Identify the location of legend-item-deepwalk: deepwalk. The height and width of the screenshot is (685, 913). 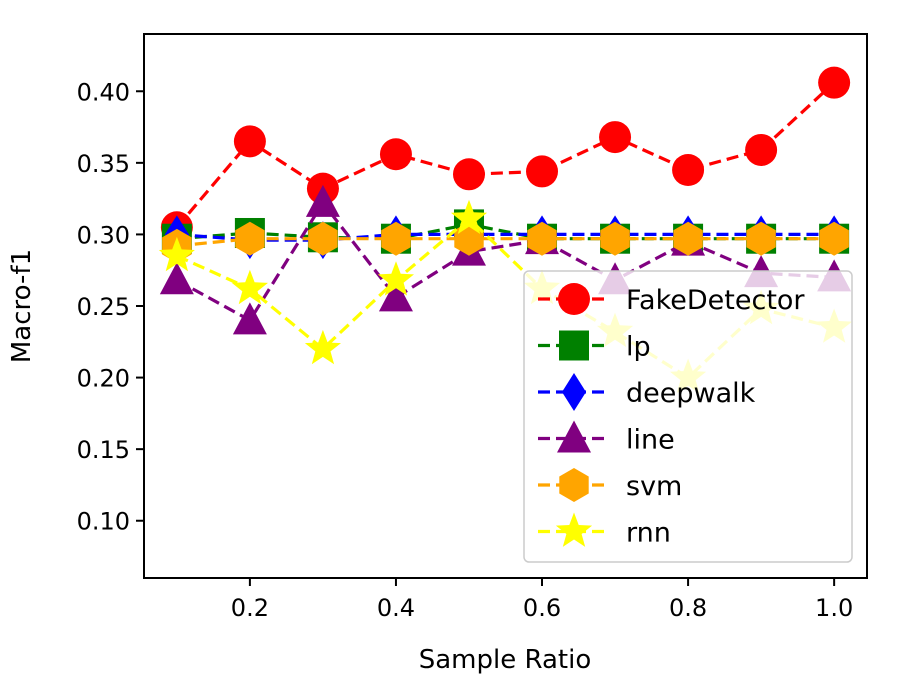
(647, 392).